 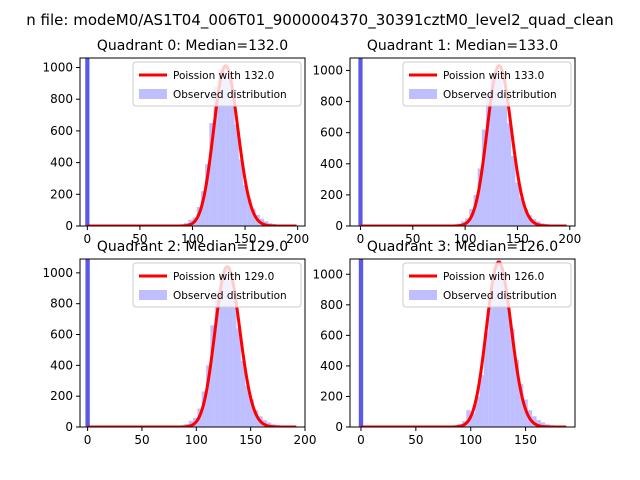 What do you see at coordinates (462, 247) in the screenshot?
I see `subplot-title: Quadrant 3: Median=126.0` at bounding box center [462, 247].